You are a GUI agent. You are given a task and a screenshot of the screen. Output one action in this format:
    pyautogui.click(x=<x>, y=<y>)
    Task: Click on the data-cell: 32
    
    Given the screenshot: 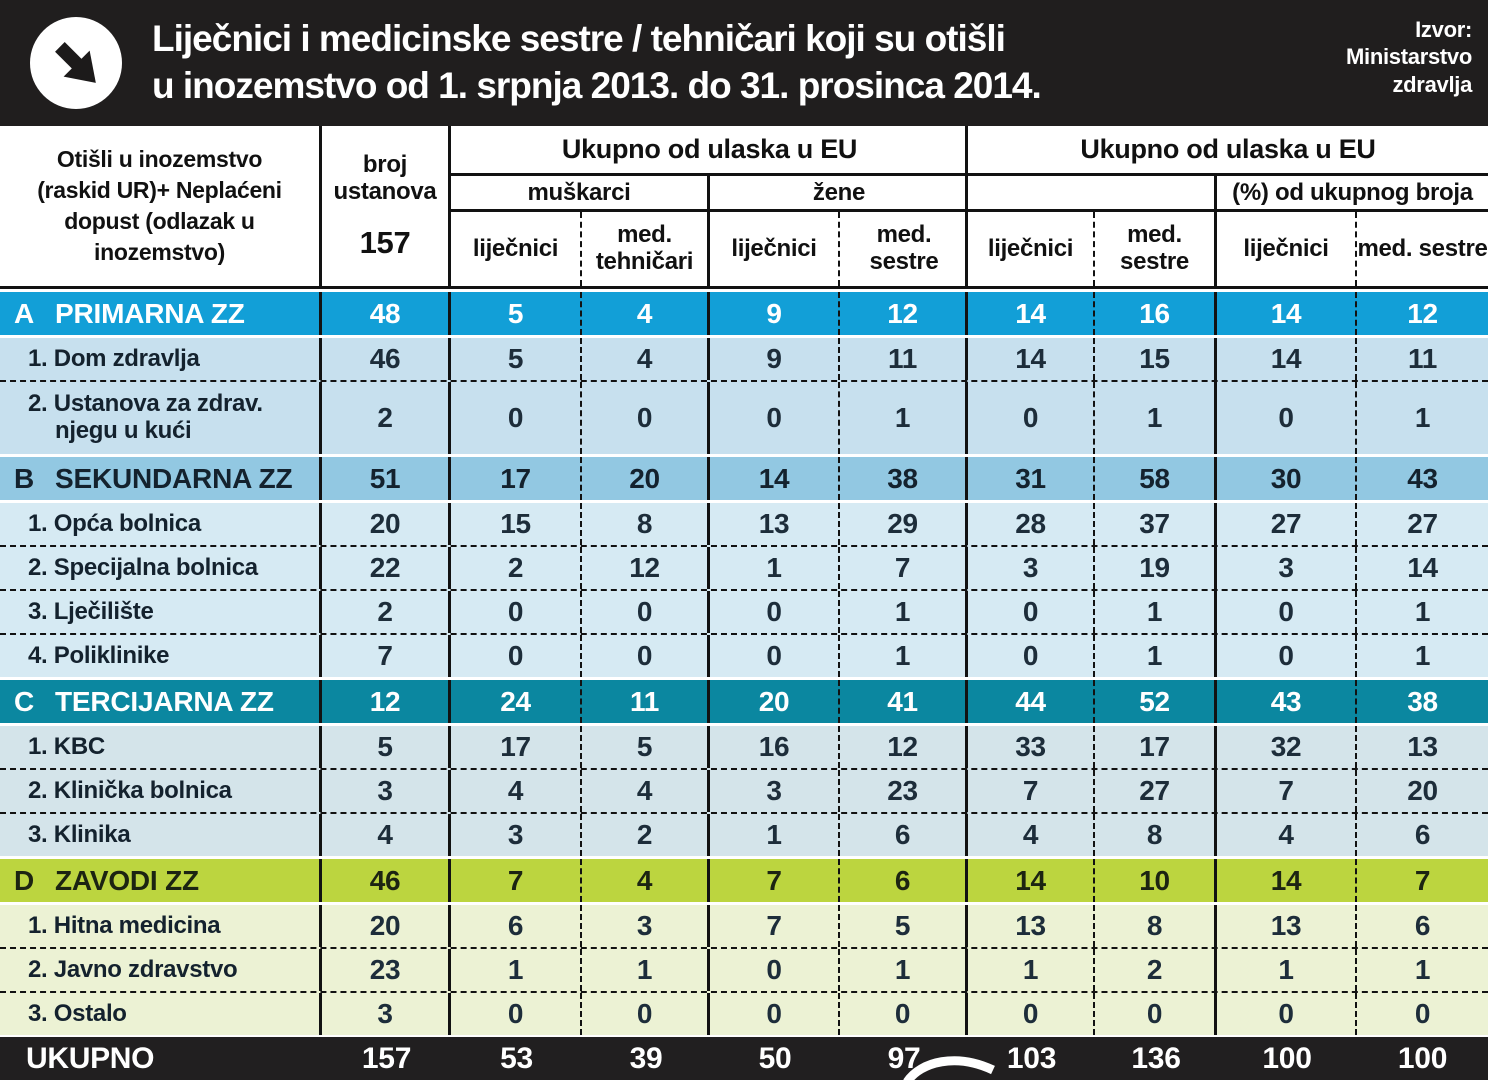 What is the action you would take?
    pyautogui.click(x=1287, y=747)
    